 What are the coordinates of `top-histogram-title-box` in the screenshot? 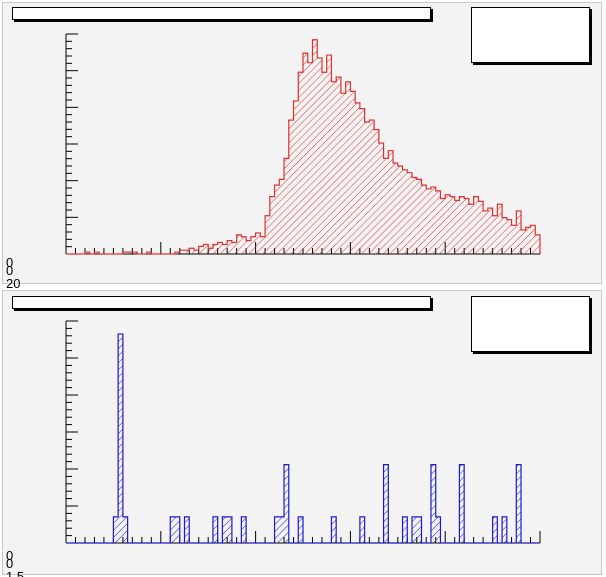 It's located at (221, 13).